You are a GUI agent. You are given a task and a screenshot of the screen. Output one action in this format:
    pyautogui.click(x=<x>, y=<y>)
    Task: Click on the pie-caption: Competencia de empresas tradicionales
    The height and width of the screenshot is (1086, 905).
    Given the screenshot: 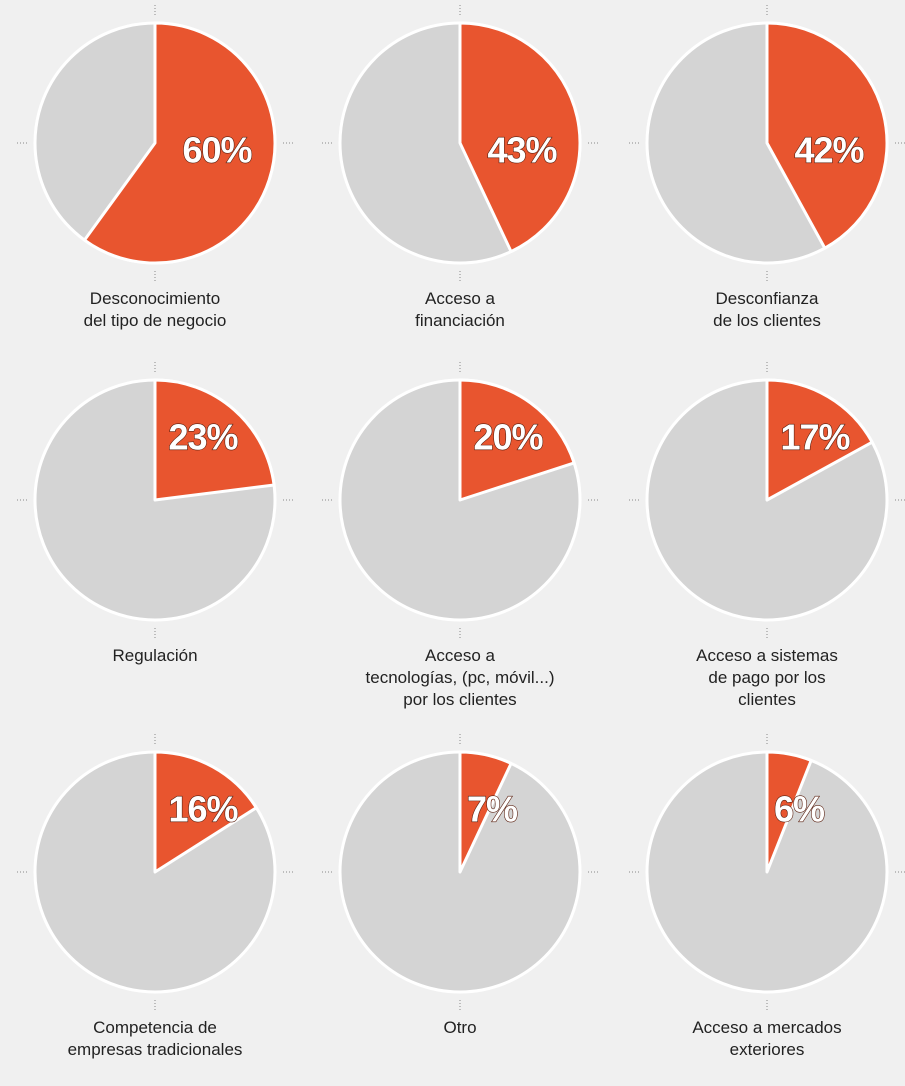 What is the action you would take?
    pyautogui.click(x=155, y=1038)
    